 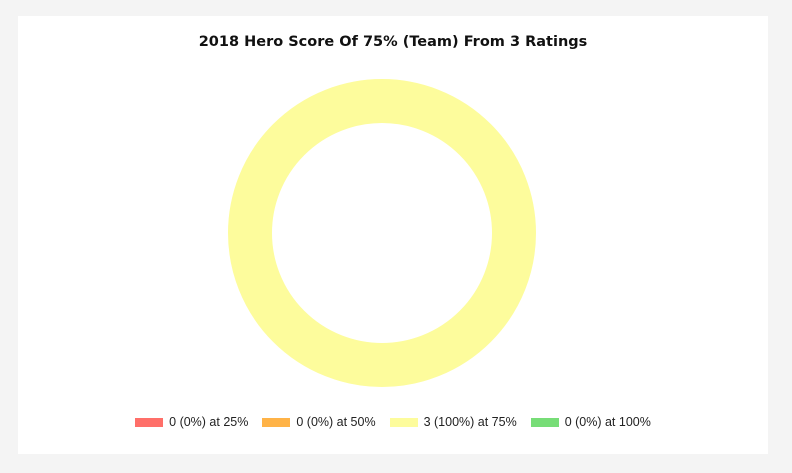 I want to click on legend-item-25: 0 (0%) at 25%, so click(x=191, y=422).